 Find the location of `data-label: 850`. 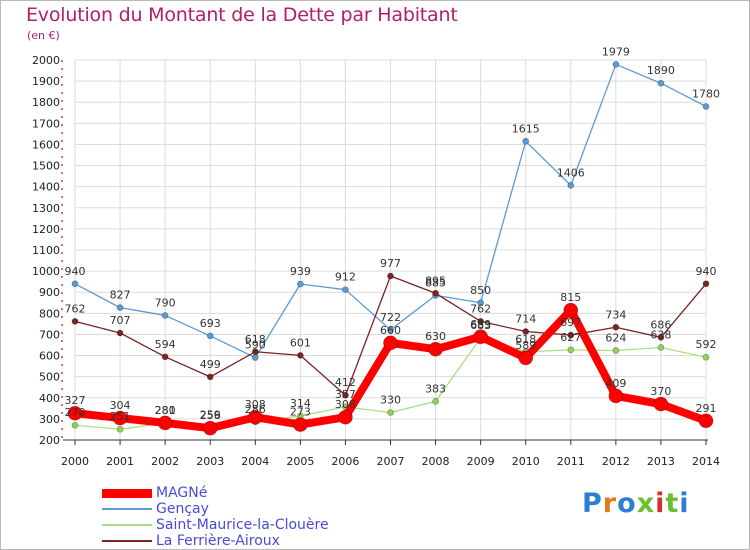

data-label: 850 is located at coordinates (480, 290).